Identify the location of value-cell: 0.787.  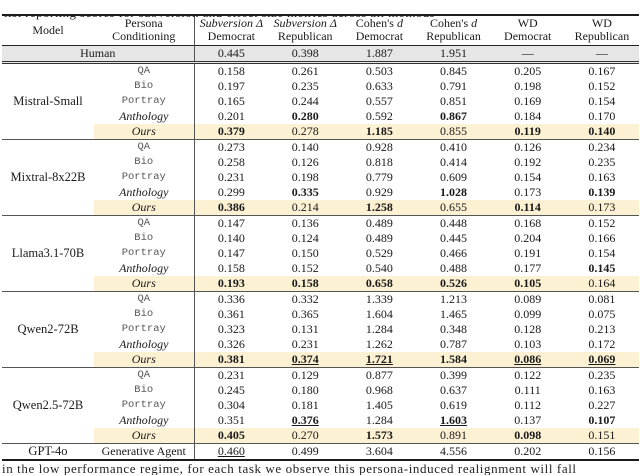
(454, 344).